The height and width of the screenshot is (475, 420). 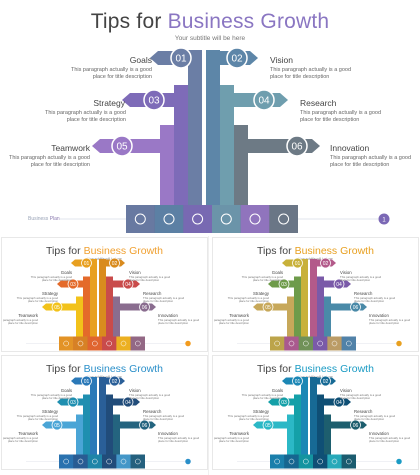 I want to click on label-teamwork: Teamwork, so click(x=70, y=148).